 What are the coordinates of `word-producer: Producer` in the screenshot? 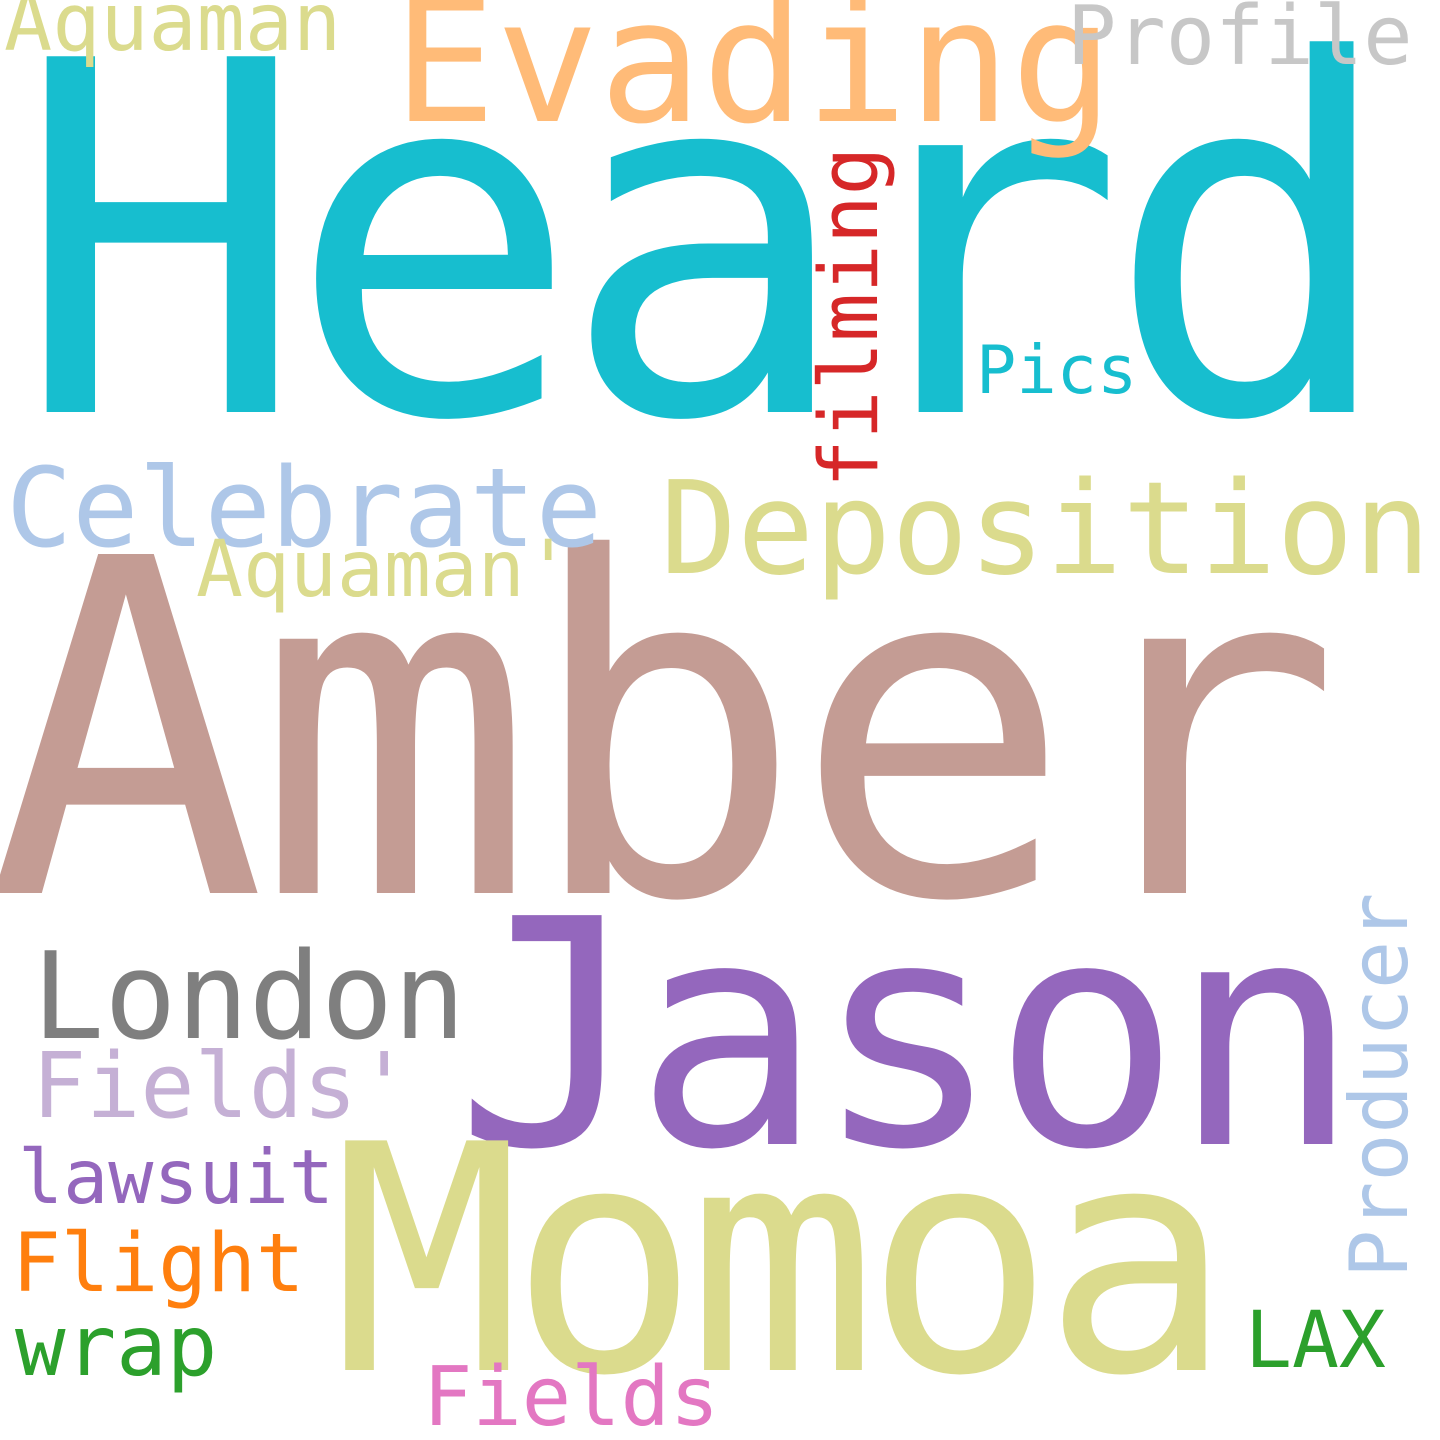 It's located at (1379, 1085).